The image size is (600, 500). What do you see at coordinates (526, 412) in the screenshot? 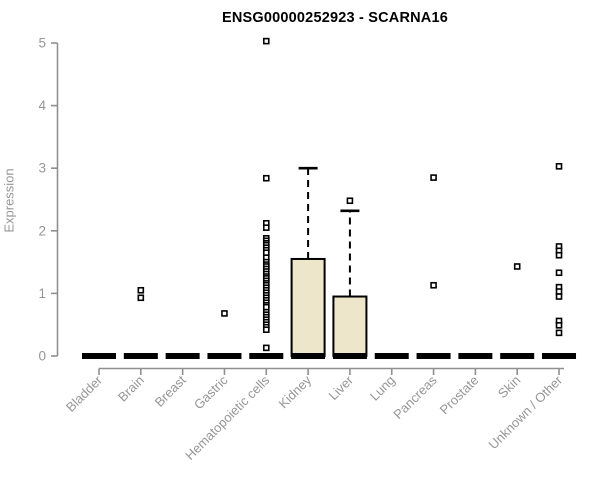
I see `x-tick-label: Unknown / Other` at bounding box center [526, 412].